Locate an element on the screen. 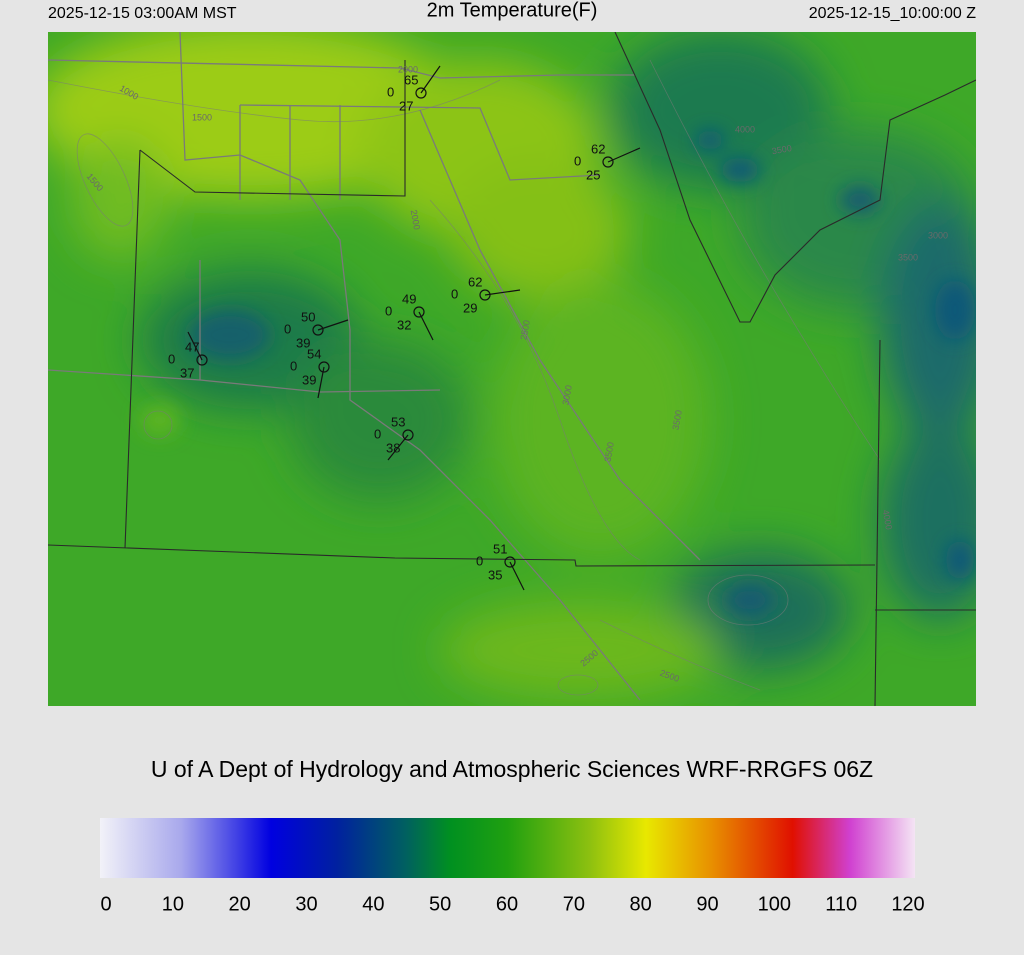 The width and height of the screenshot is (1024, 955). colorbar-tick-label: 80 is located at coordinates (641, 904).